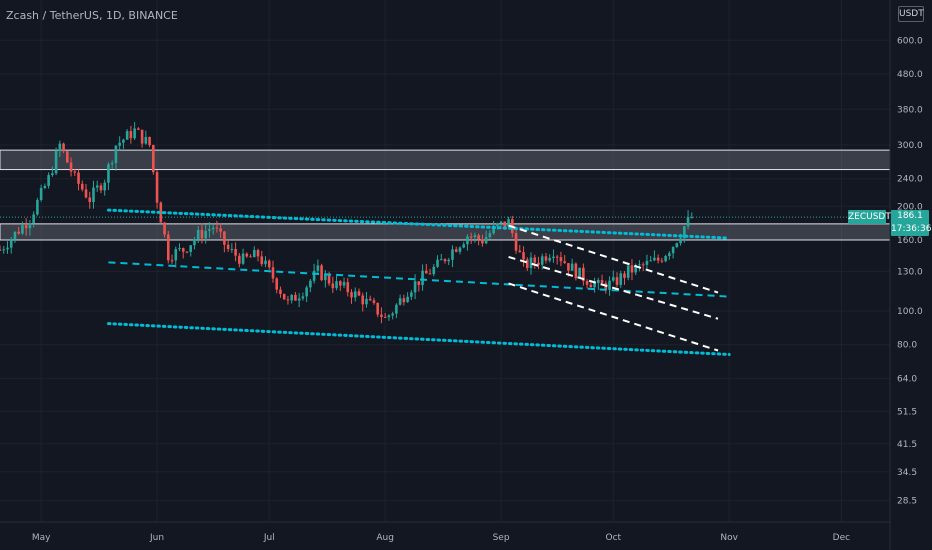 This screenshot has height=550, width=932. I want to click on currency-badge: USDT, so click(911, 14).